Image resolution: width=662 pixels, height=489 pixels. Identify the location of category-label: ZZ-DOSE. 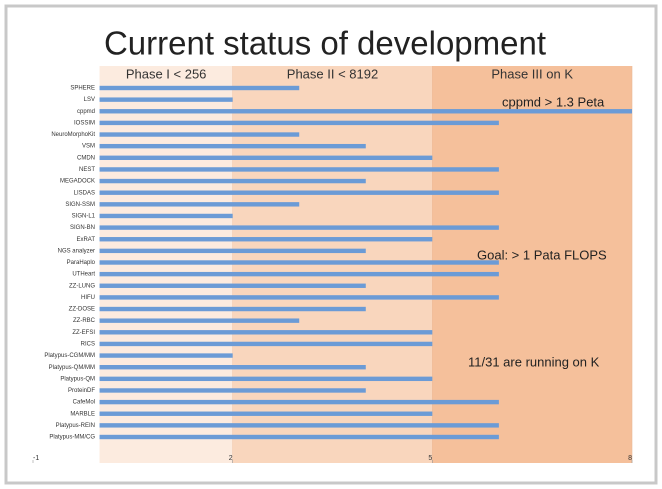
(82, 310).